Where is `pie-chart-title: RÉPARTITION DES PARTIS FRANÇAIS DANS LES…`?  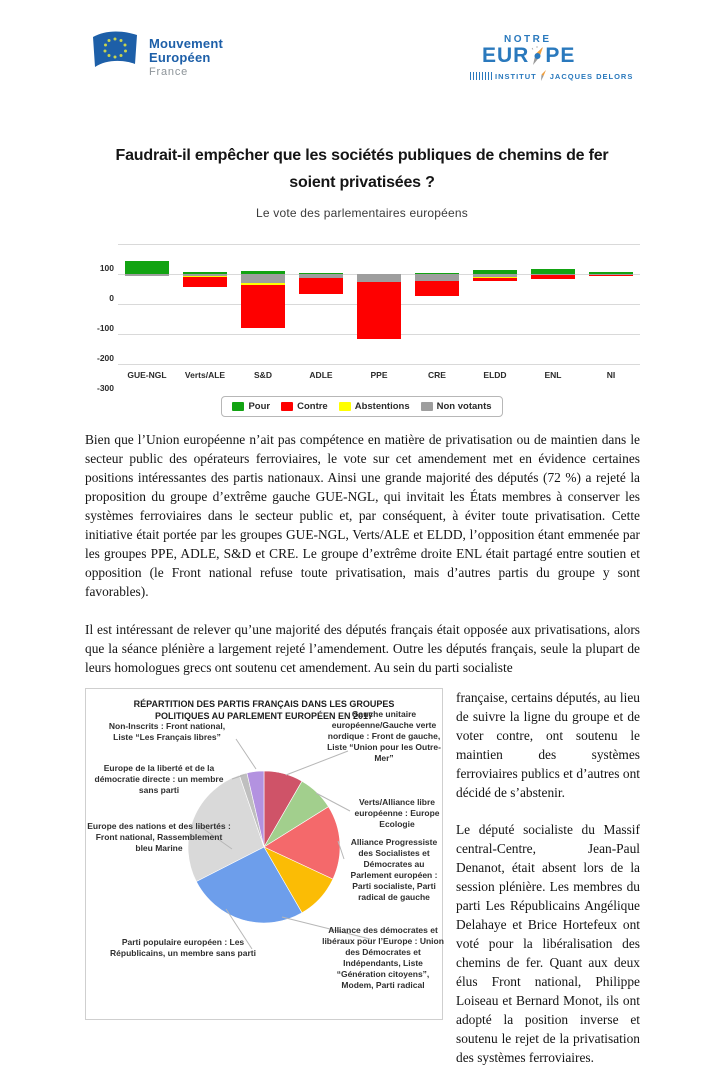
pie-chart-title: RÉPARTITION DES PARTIS FRANÇAIS DANS LES… is located at coordinates (264, 710).